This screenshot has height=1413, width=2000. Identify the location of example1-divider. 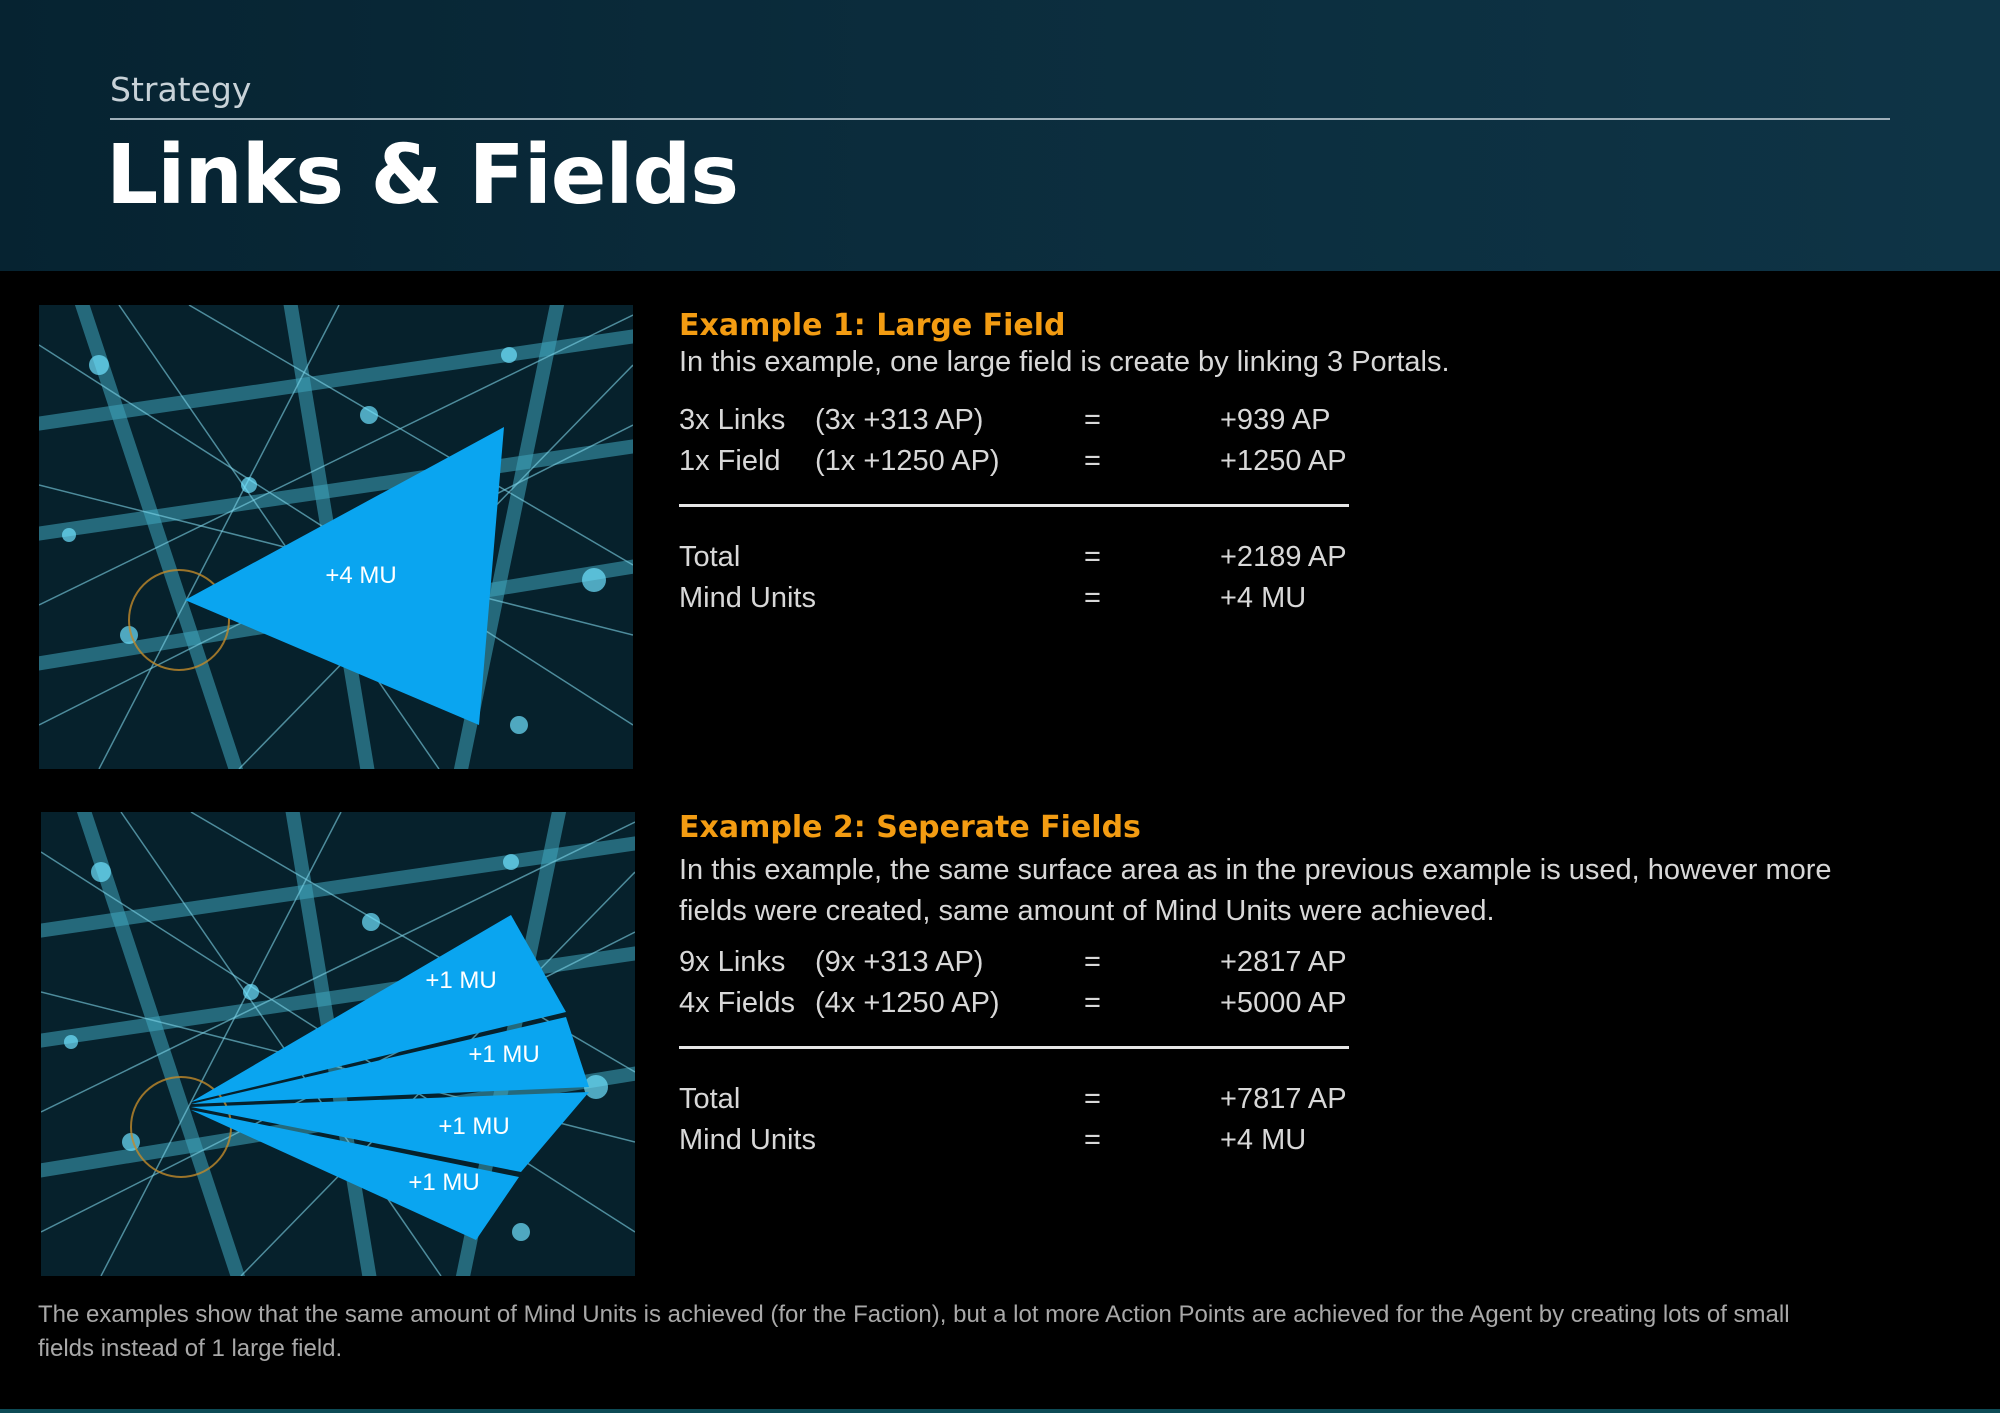
(1014, 505).